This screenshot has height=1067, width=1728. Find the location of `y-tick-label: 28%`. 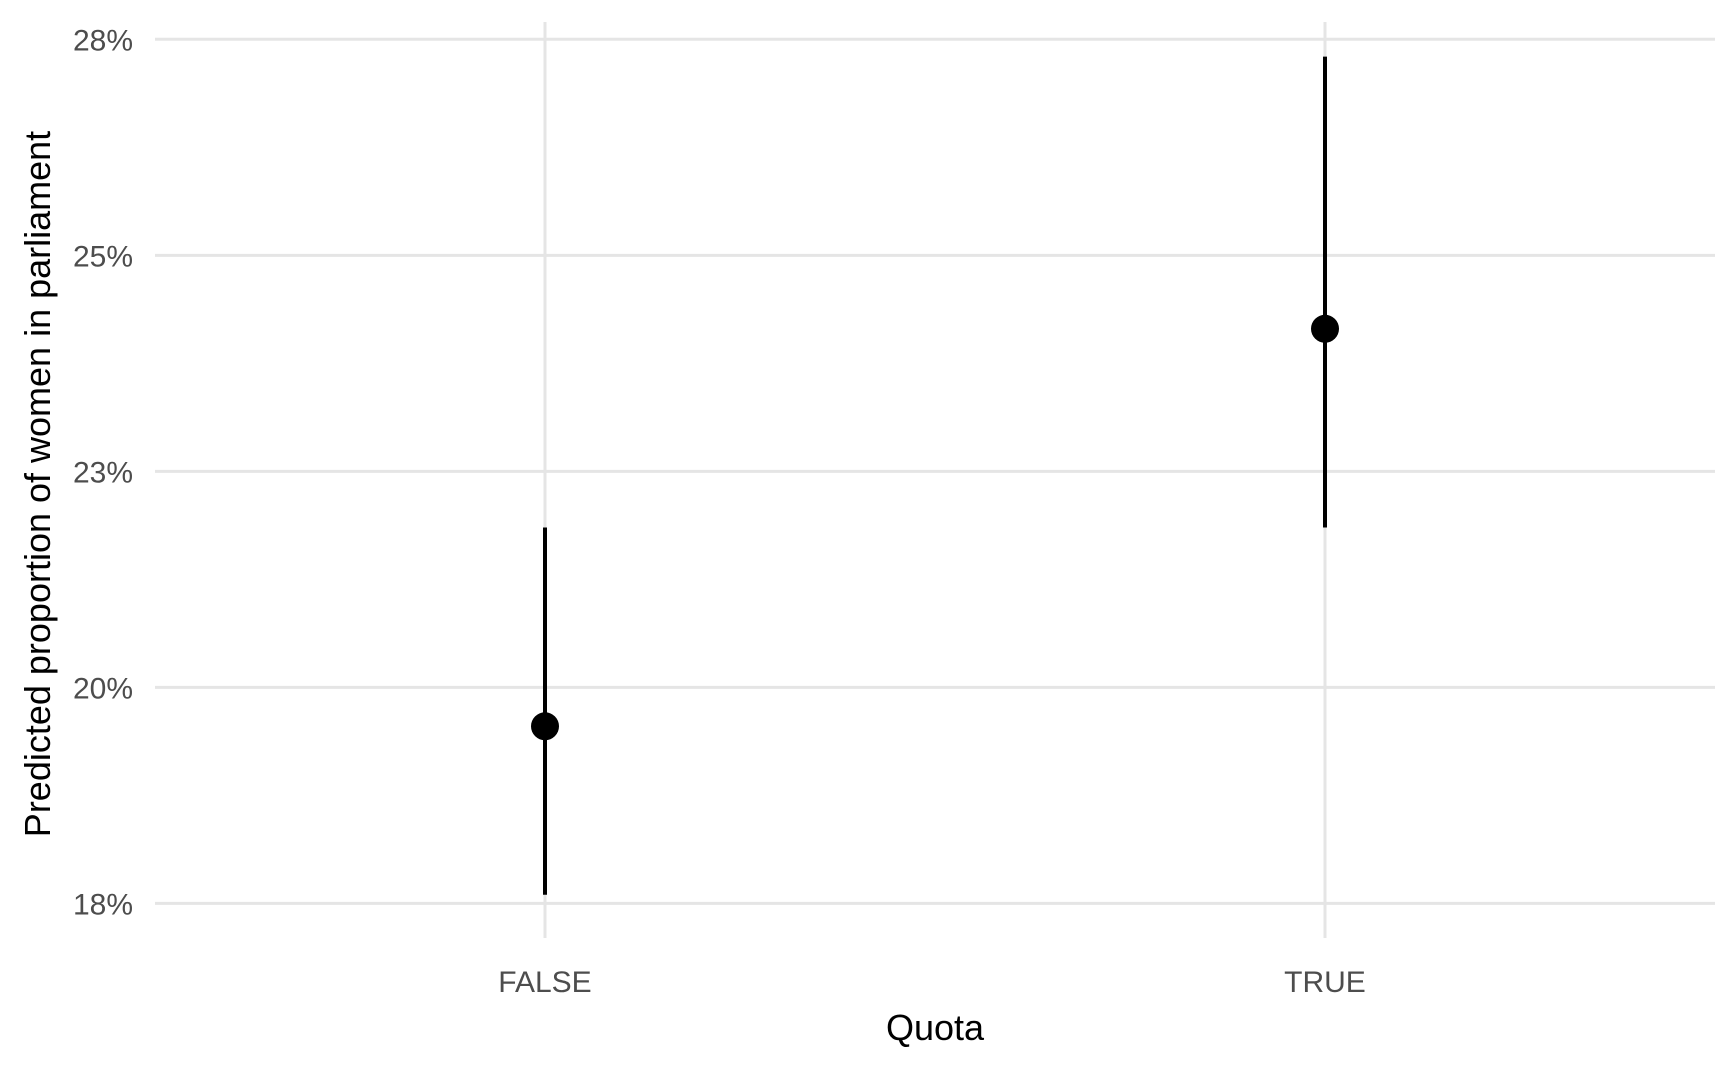

y-tick-label: 28% is located at coordinates (103, 40).